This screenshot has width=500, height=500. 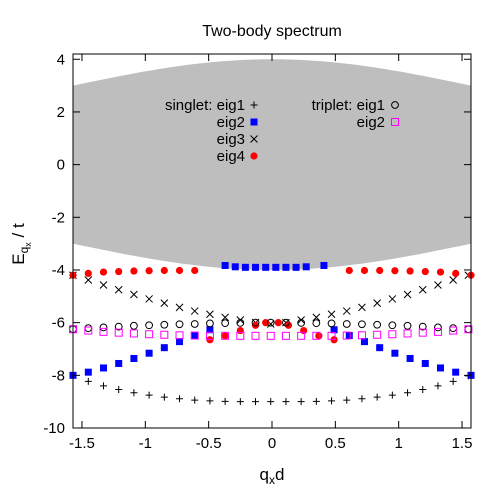 What do you see at coordinates (58, 217) in the screenshot?
I see `y-tick-label: -2` at bounding box center [58, 217].